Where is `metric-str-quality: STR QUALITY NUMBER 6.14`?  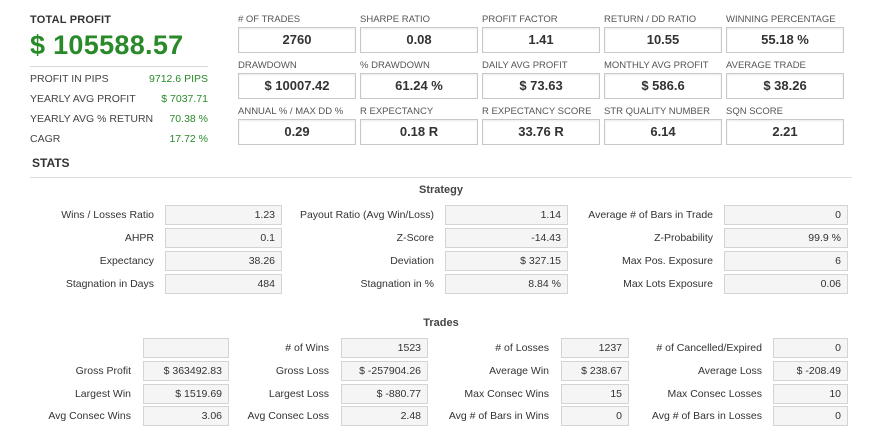
metric-str-quality: STR QUALITY NUMBER 6.14 is located at coordinates (663, 129).